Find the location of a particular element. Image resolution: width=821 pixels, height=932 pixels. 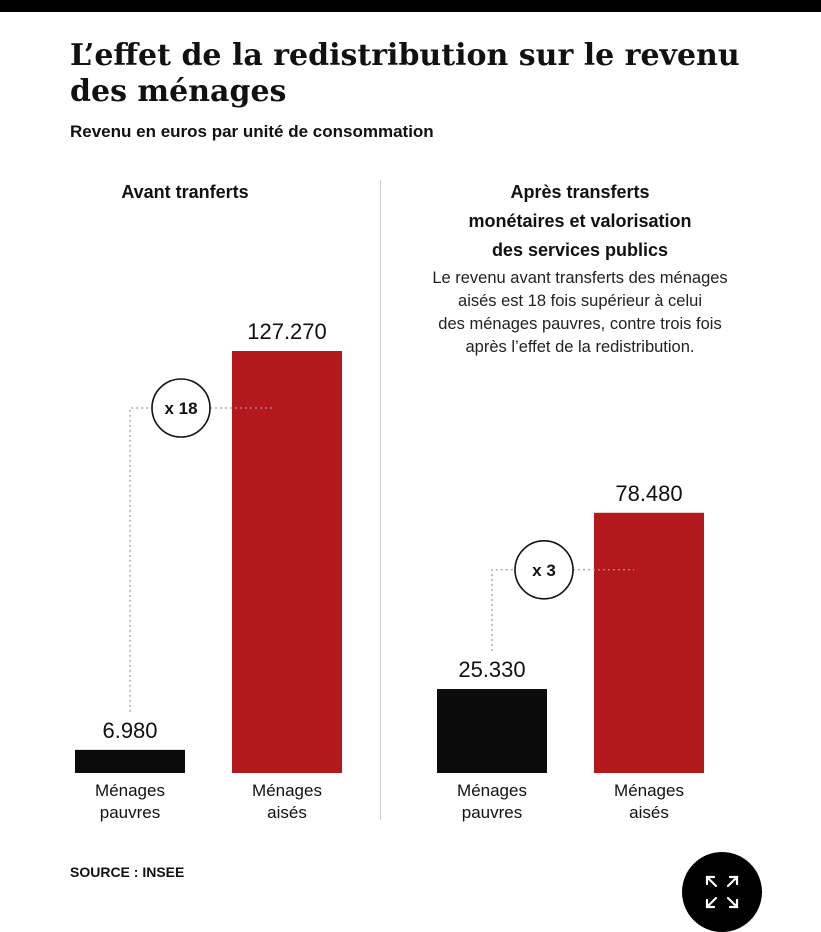

ratio-label: x 3 is located at coordinates (544, 570).